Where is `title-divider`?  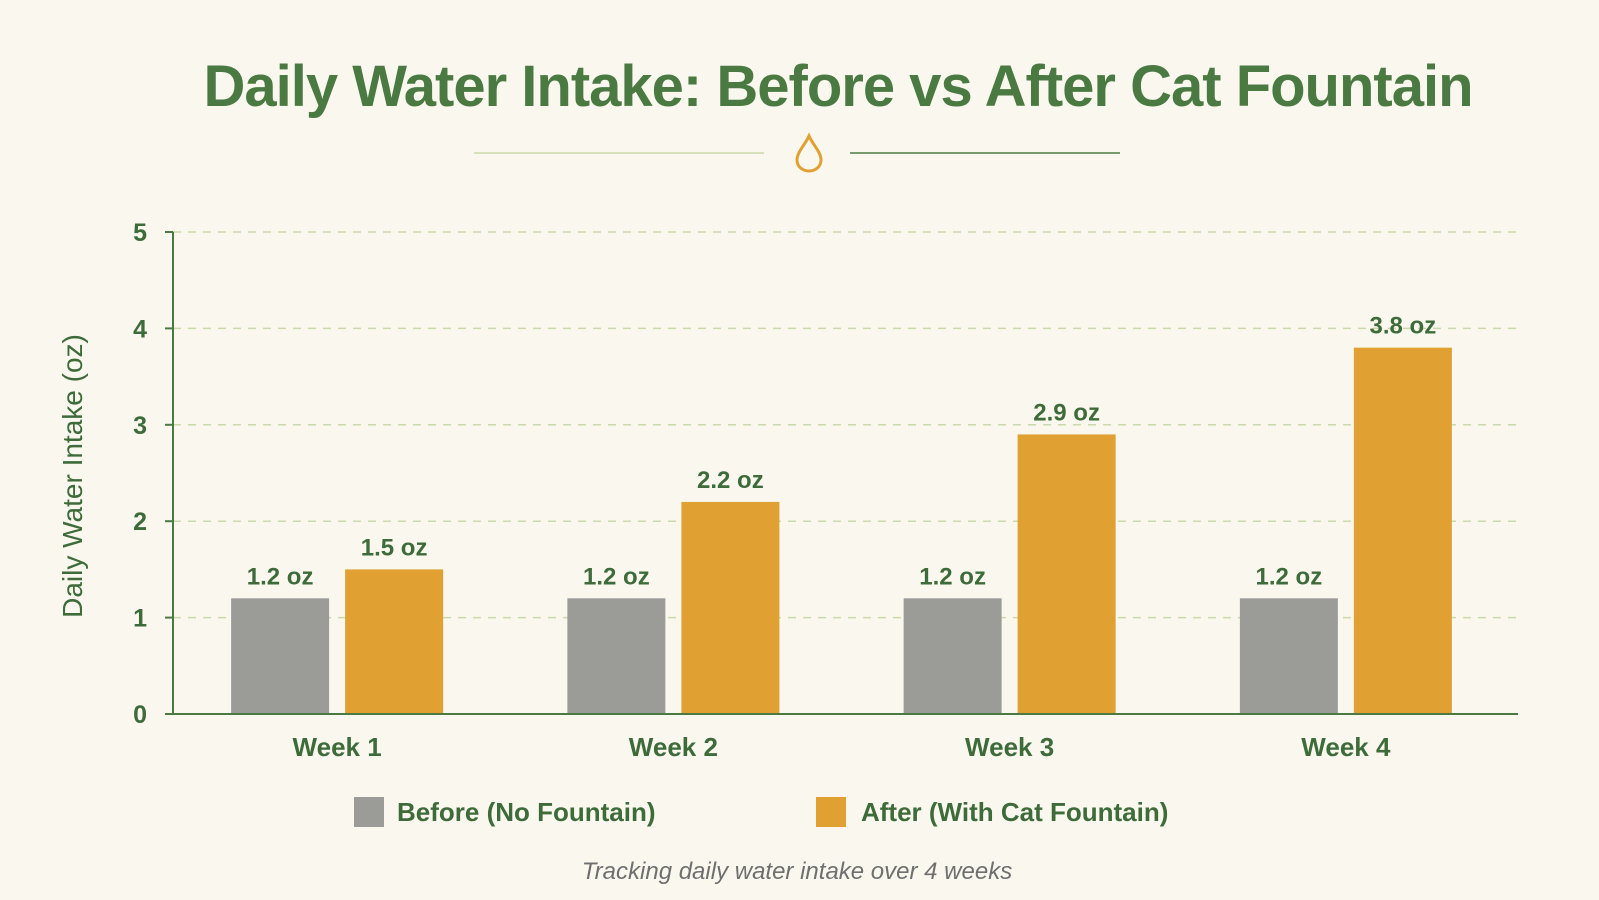
title-divider is located at coordinates (797, 152).